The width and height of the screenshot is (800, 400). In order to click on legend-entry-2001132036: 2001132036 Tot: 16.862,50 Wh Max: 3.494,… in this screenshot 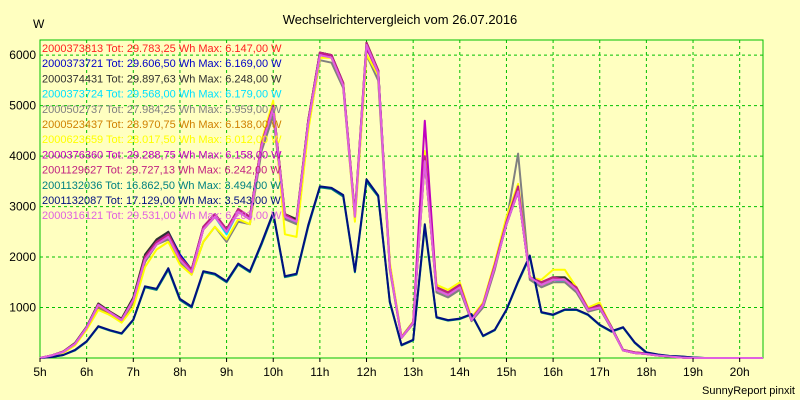, I will do `click(161, 186)`.